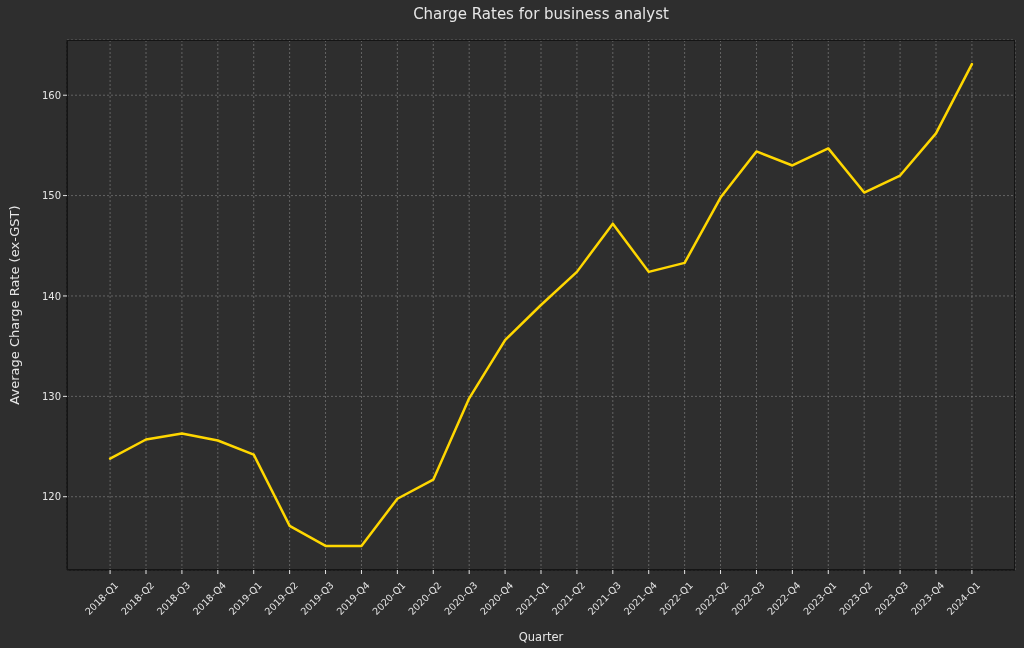 This screenshot has width=1024, height=648. Describe the element at coordinates (51, 196) in the screenshot. I see `y-tick-label: 150` at that location.